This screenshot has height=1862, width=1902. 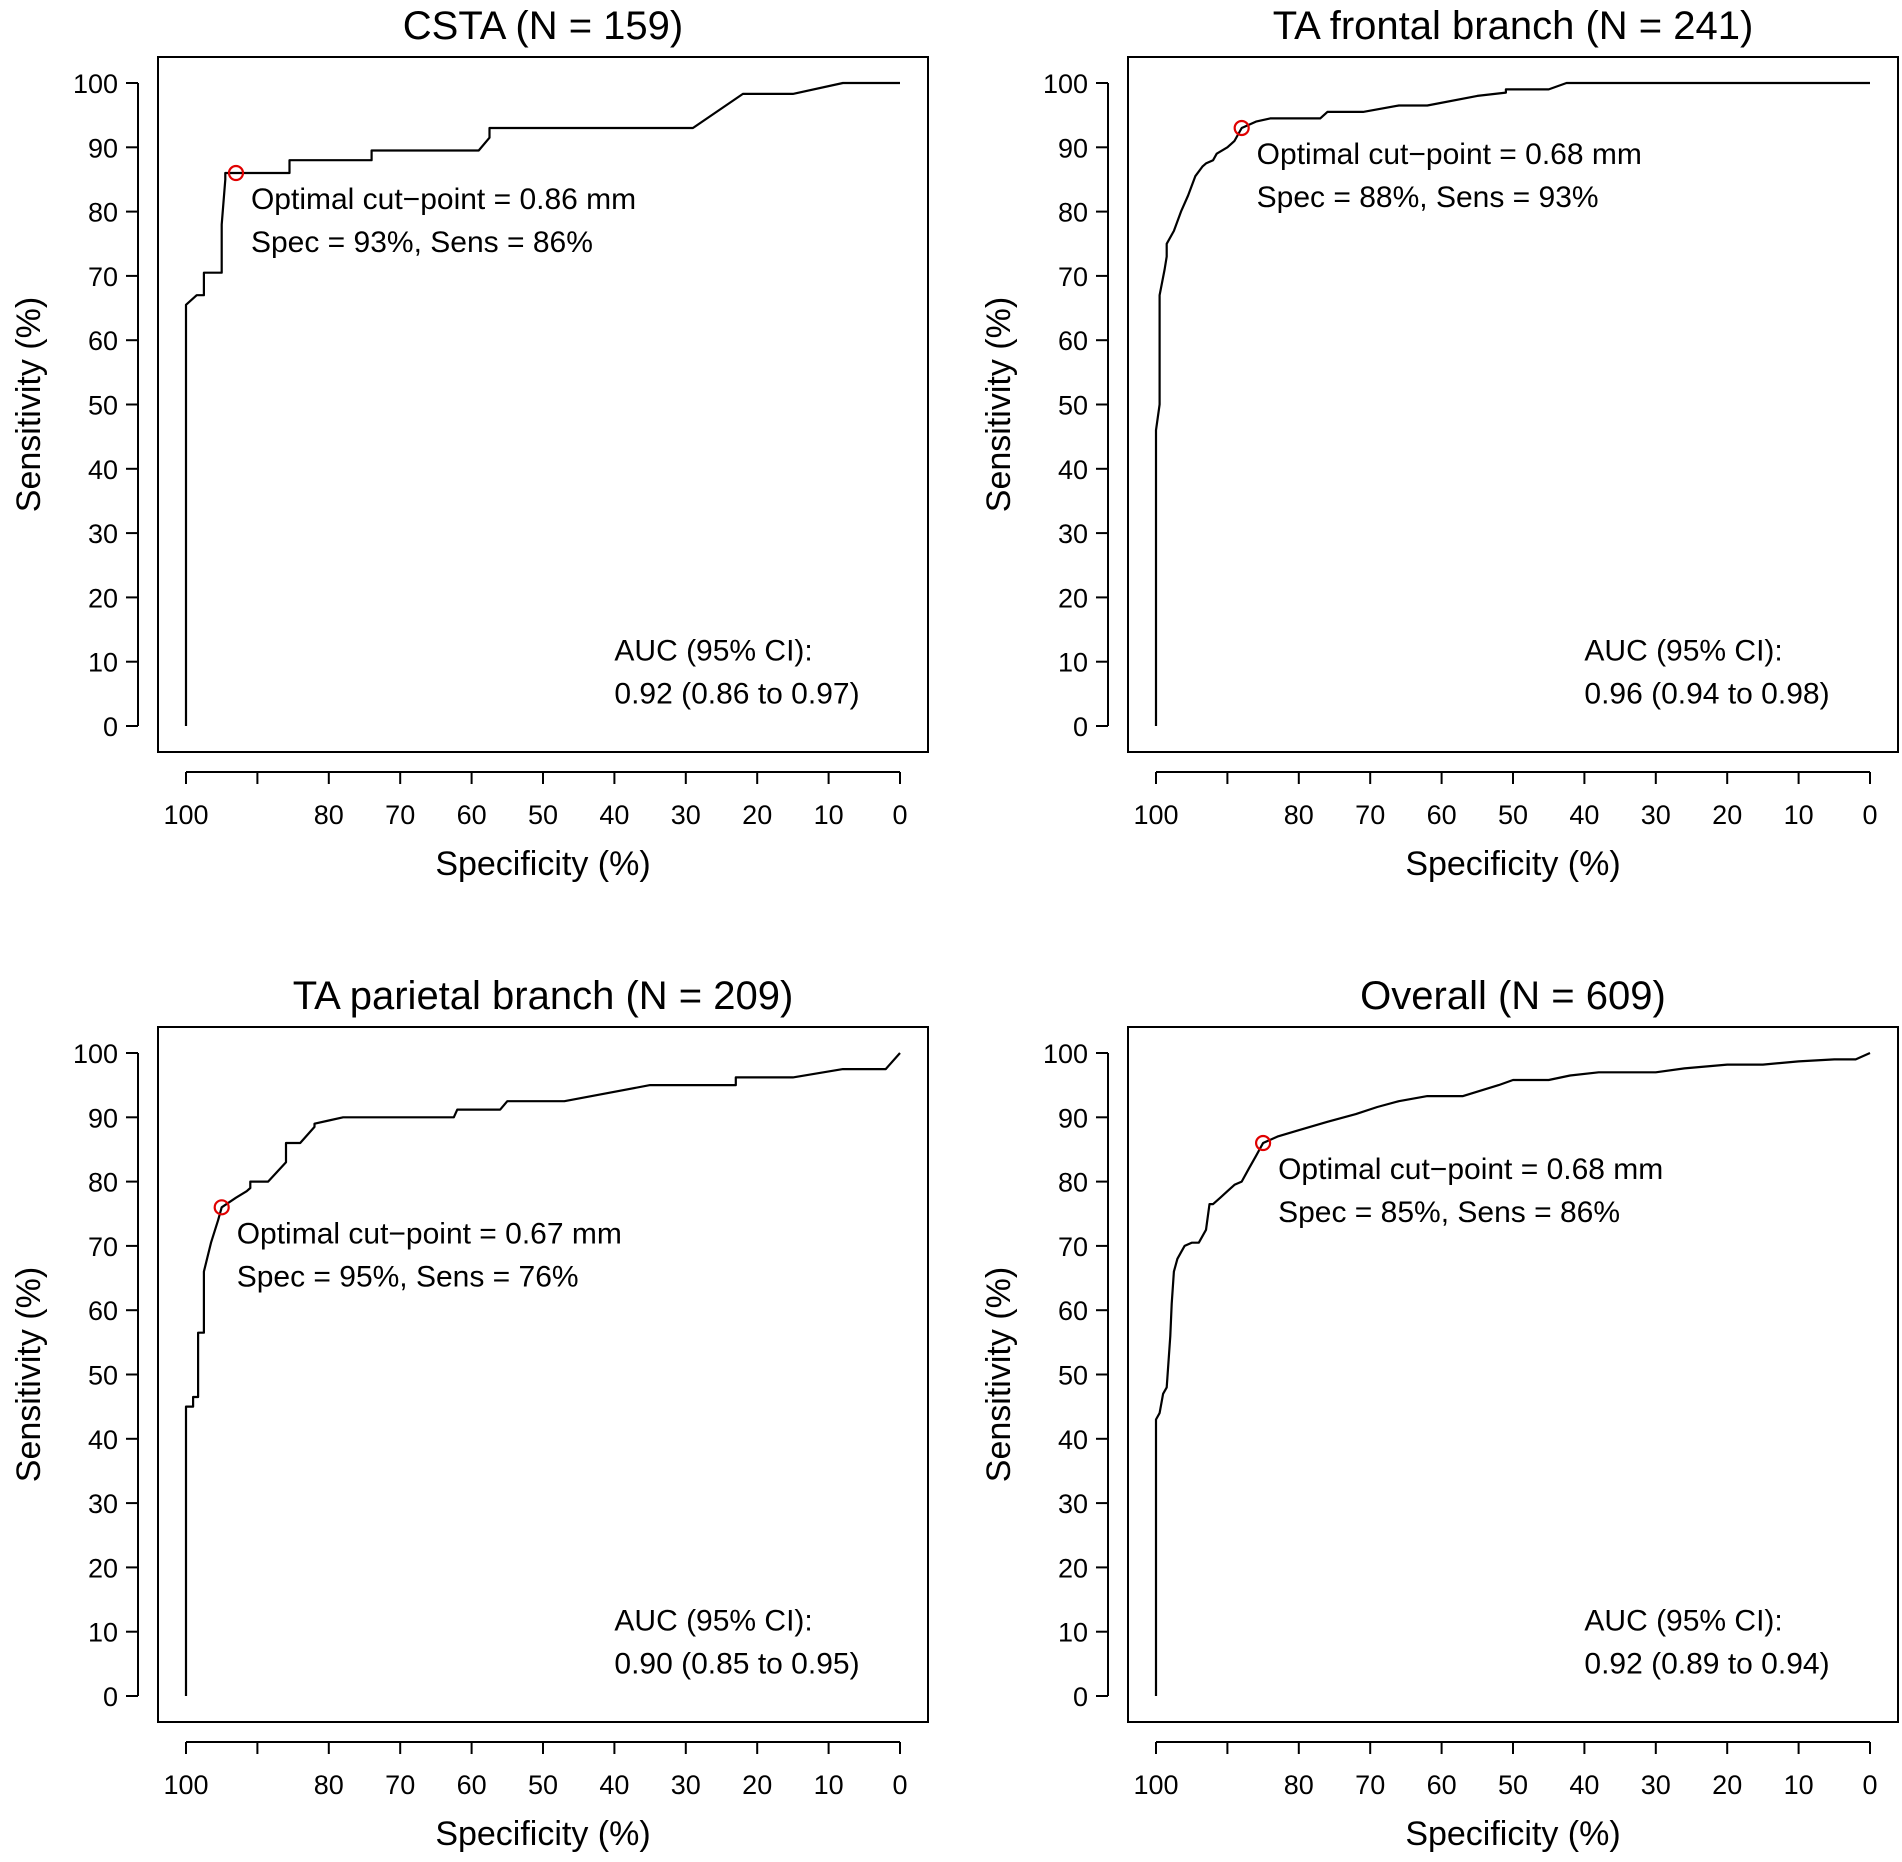 I want to click on chart-title: TA frontal branch (N = 241), so click(x=1513, y=26).